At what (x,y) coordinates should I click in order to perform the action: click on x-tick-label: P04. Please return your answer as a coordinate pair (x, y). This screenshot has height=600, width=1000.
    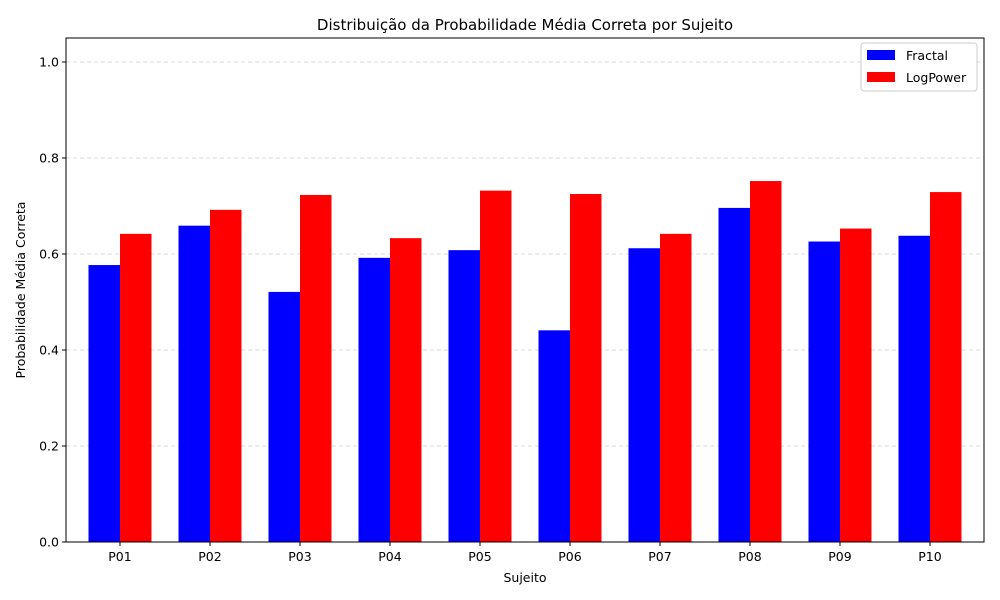
    Looking at the image, I should click on (389, 556).